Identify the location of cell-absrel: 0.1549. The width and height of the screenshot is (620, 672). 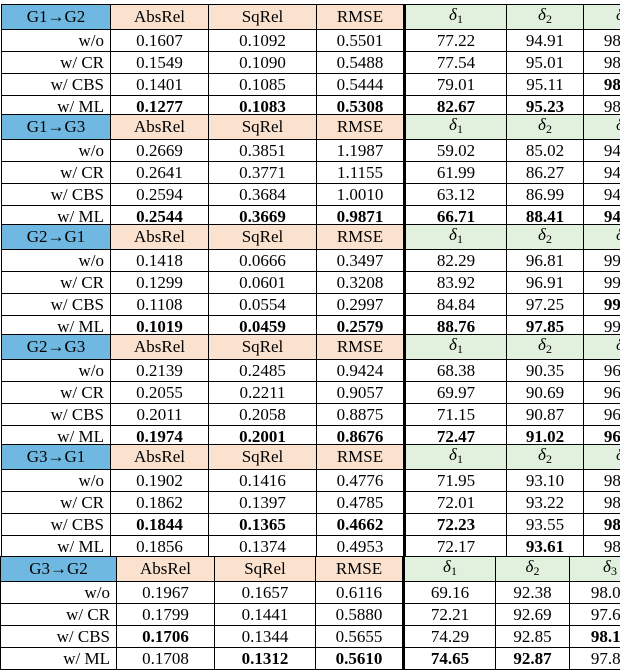
(159, 62).